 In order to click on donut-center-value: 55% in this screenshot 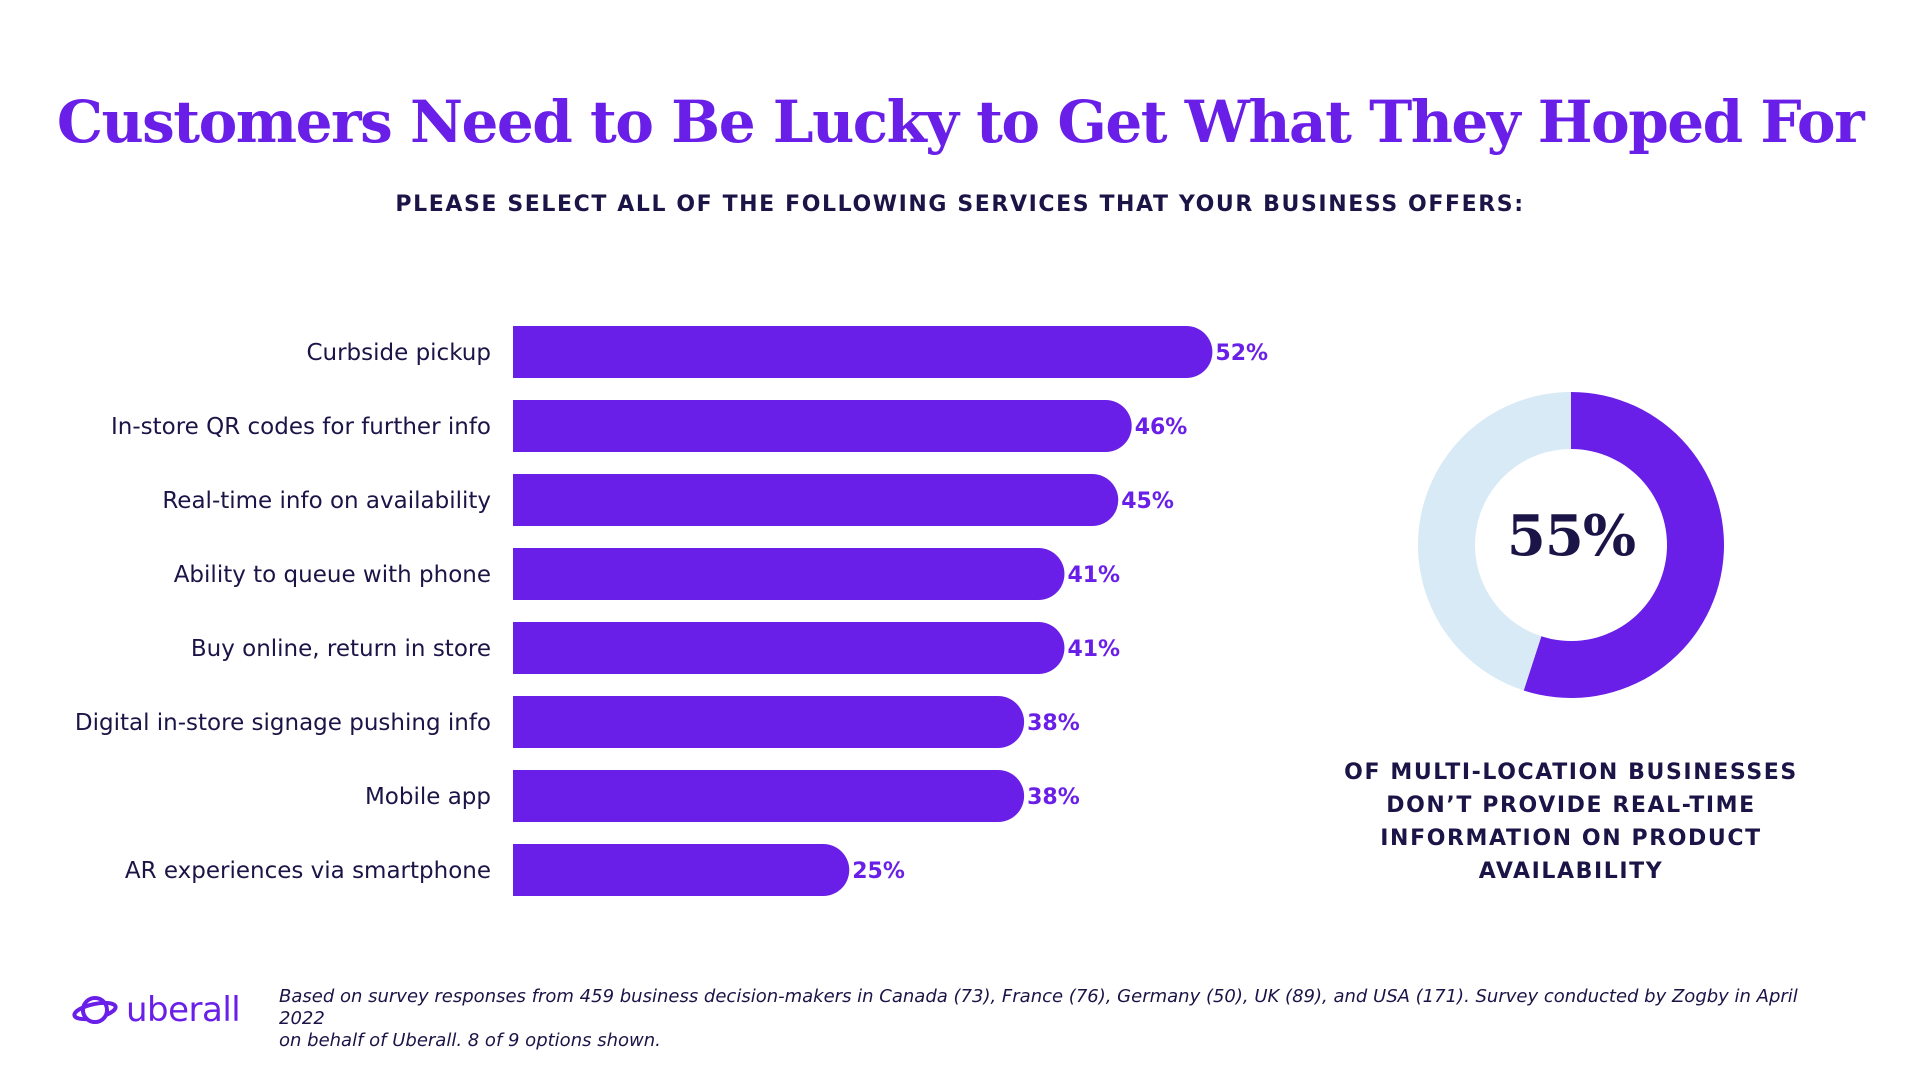, I will do `click(1571, 536)`.